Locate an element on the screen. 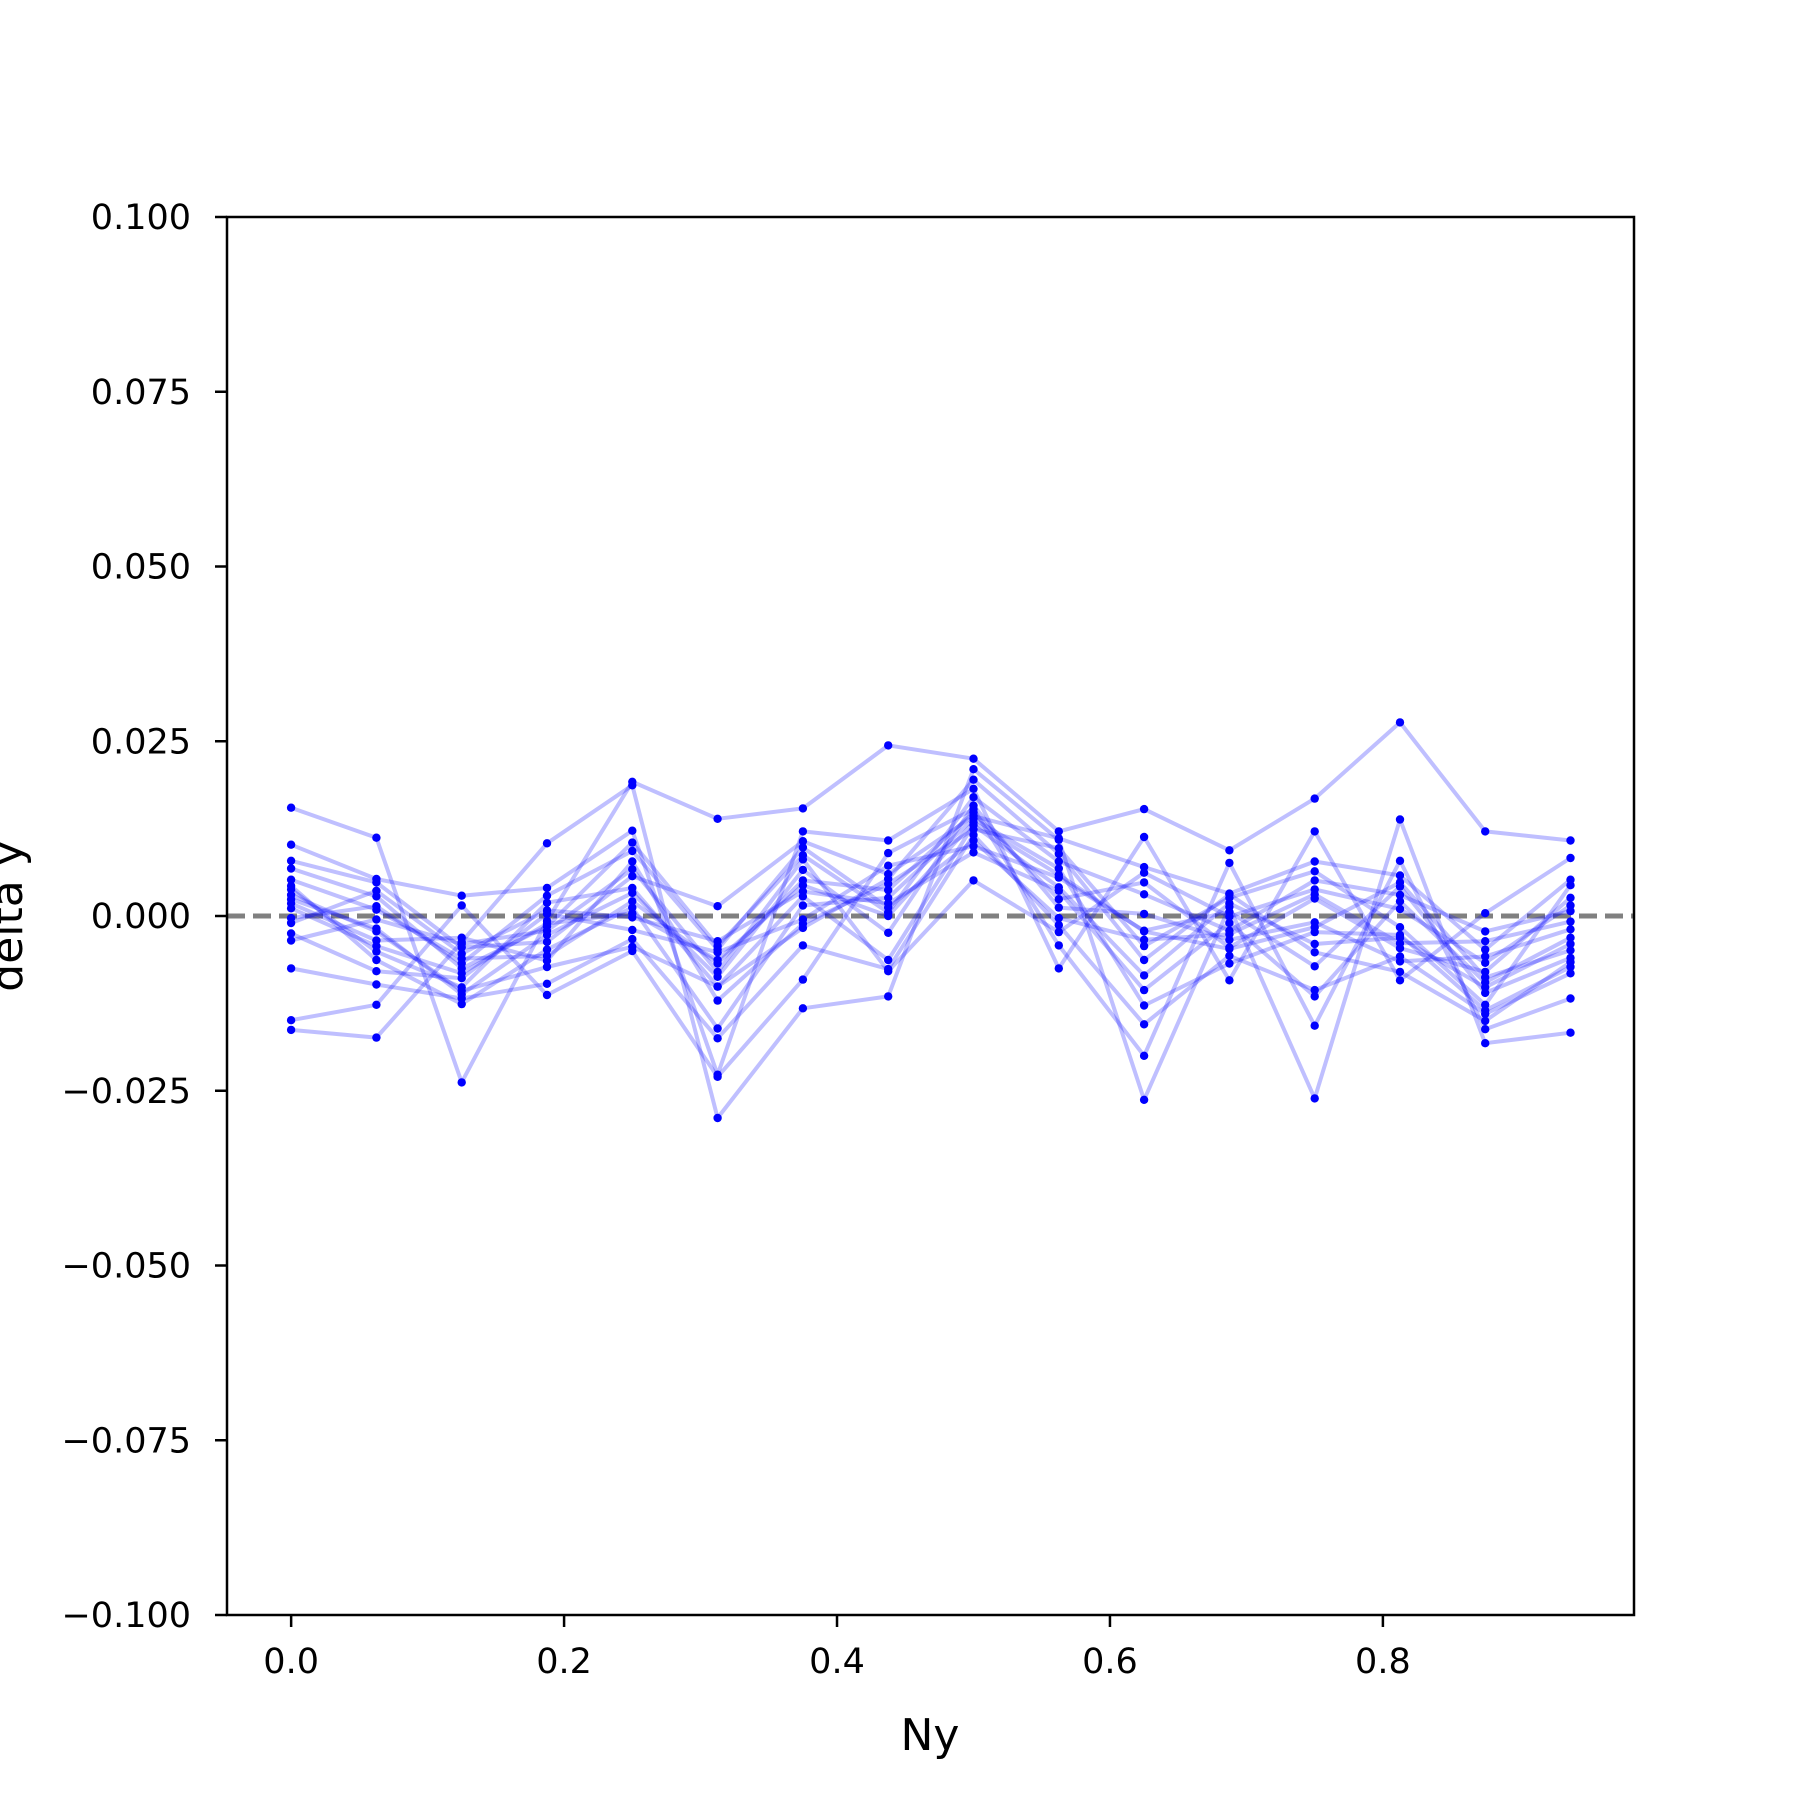 The width and height of the screenshot is (1800, 1805). y-tick-label: 0.050 is located at coordinates (141, 568).